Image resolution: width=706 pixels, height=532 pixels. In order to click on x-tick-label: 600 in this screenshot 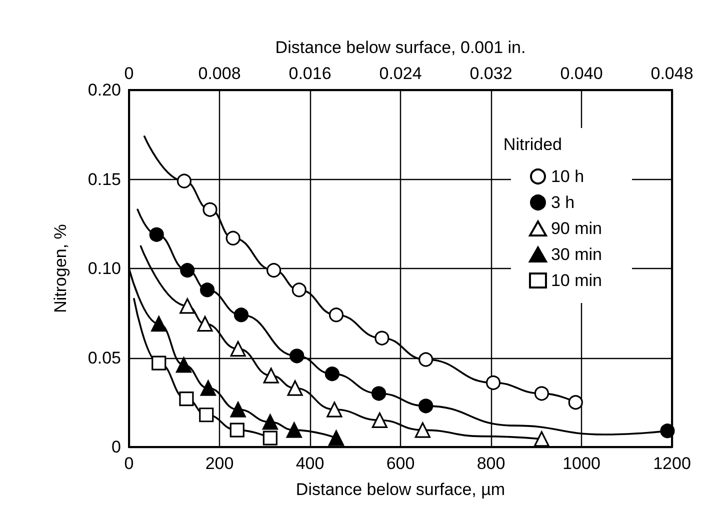, I will do `click(400, 463)`.